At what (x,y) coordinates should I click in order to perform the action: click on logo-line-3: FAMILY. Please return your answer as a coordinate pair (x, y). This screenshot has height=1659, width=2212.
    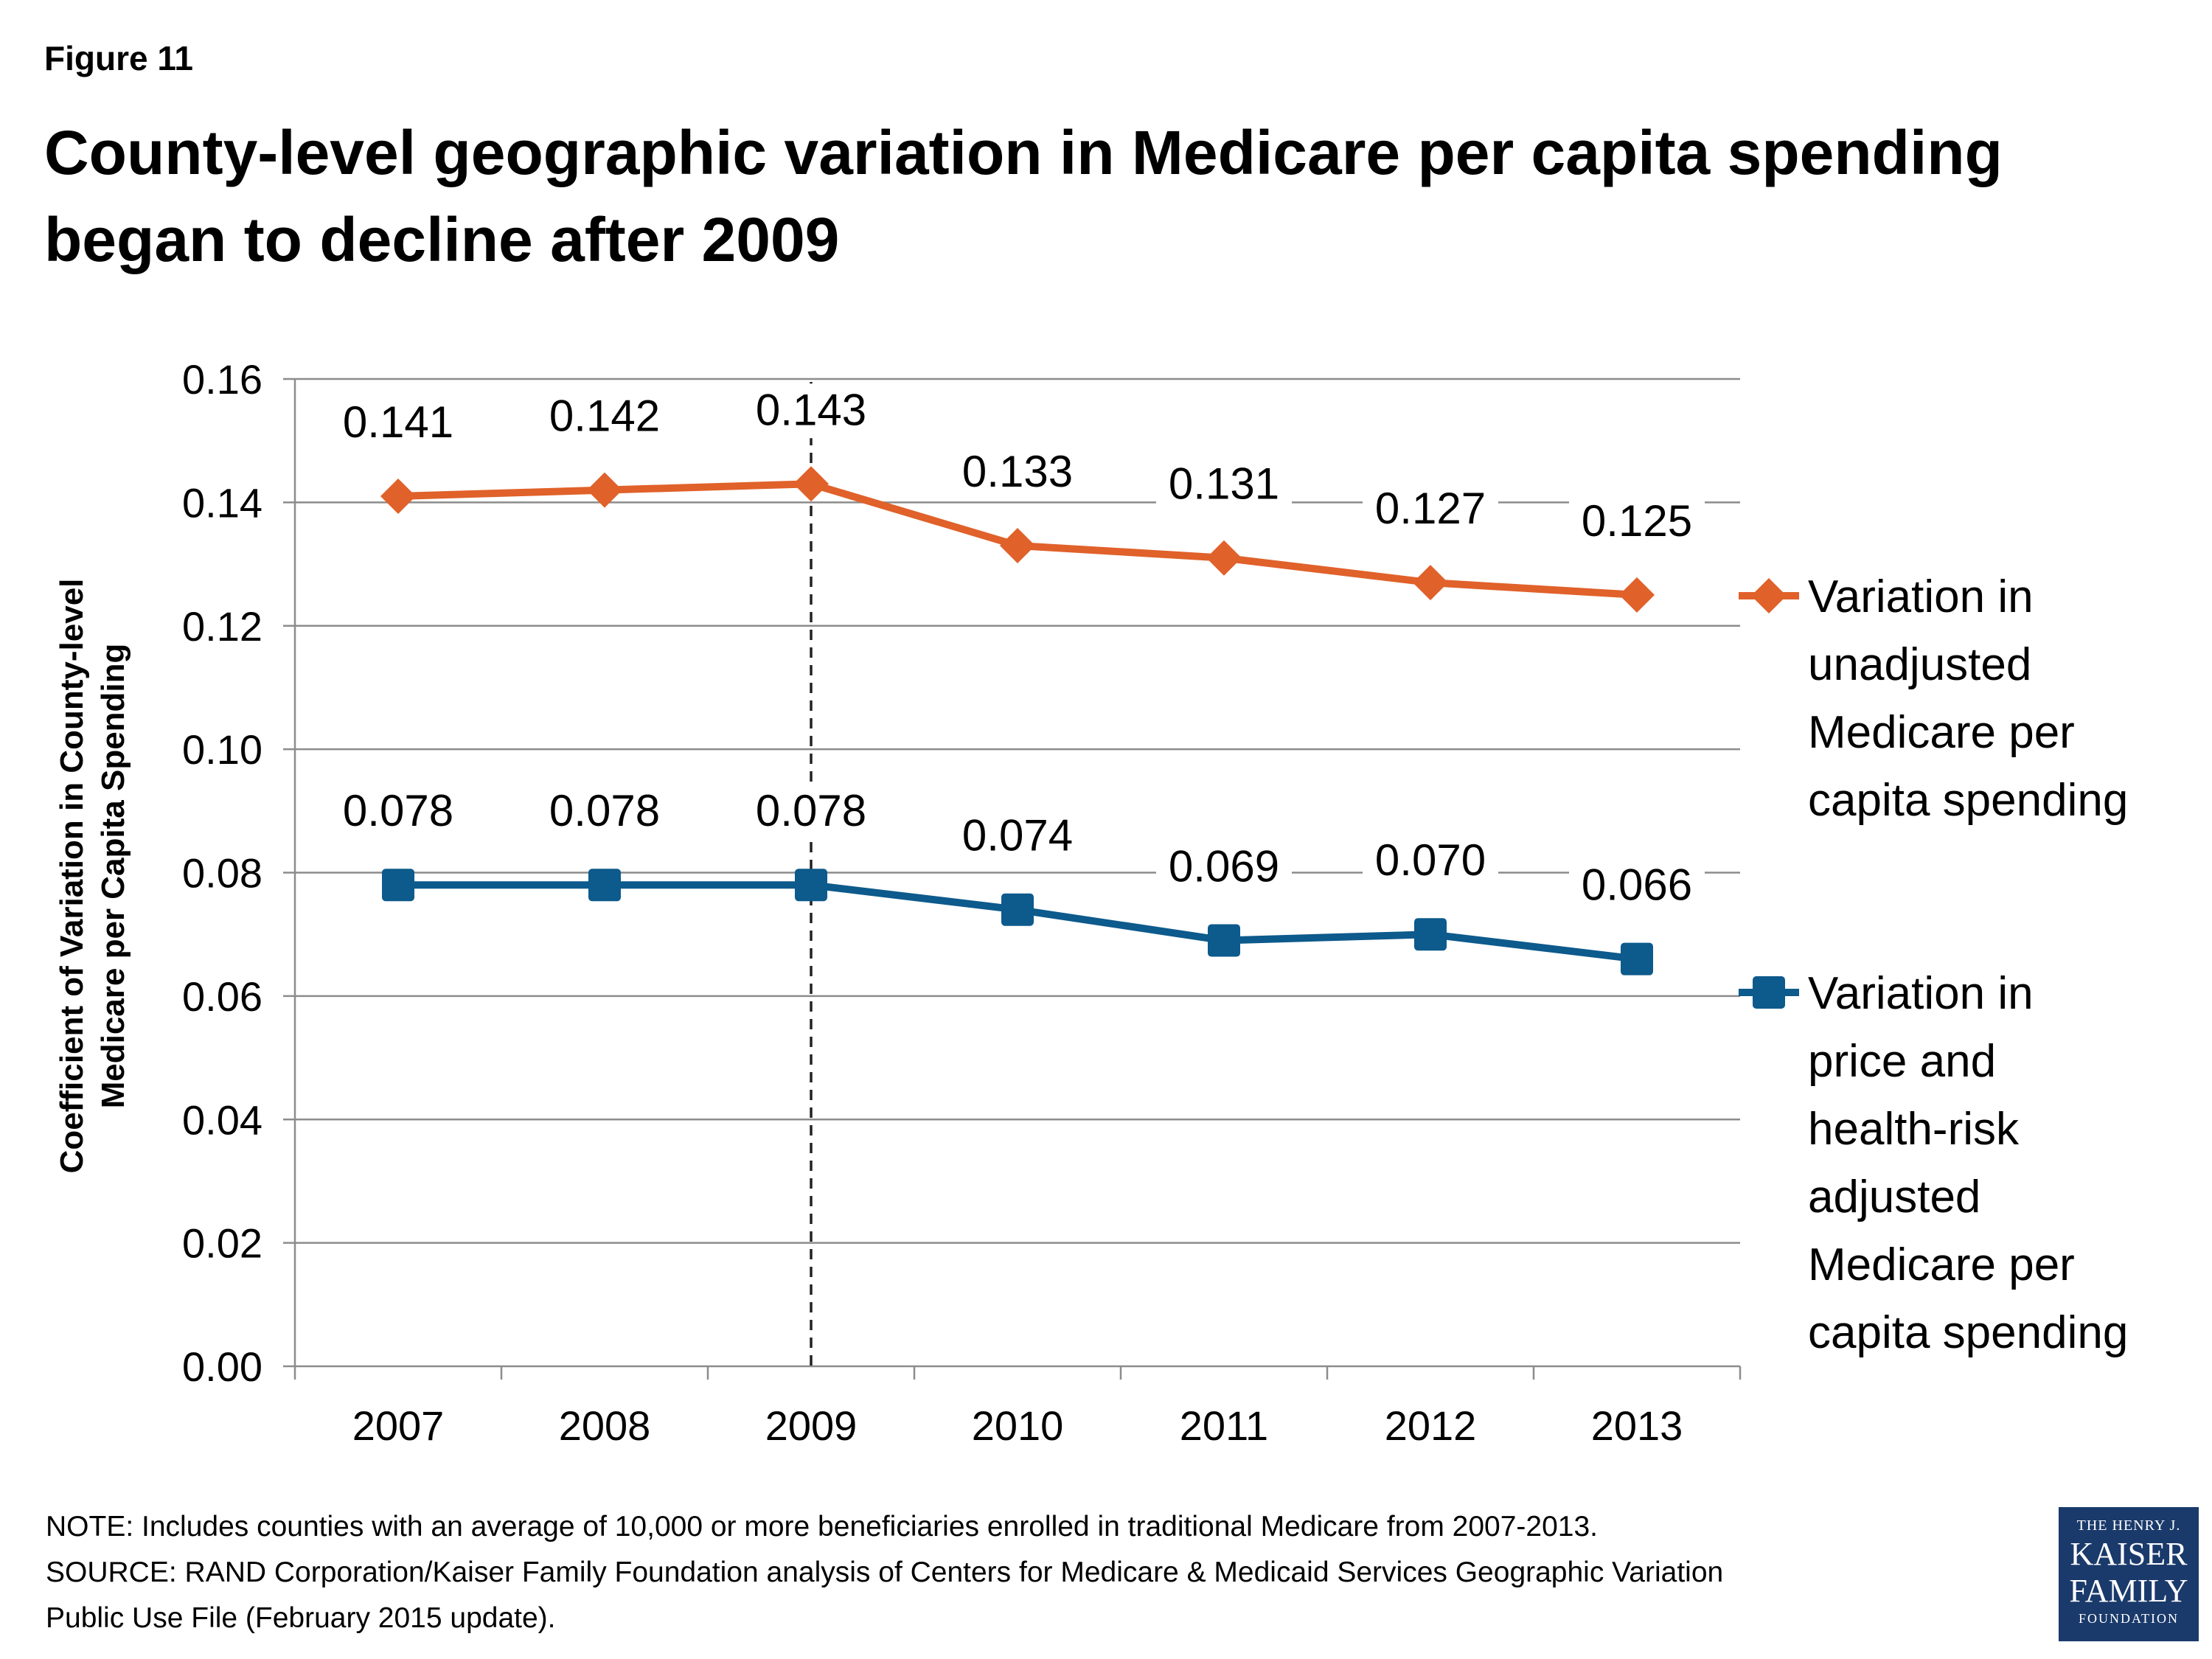
    Looking at the image, I should click on (2128, 1591).